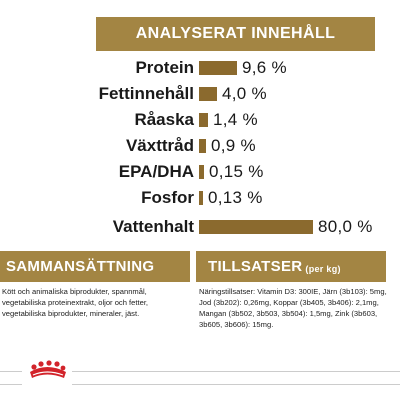 The height and width of the screenshot is (400, 400). I want to click on analysis-label: Protein, so click(164, 67).